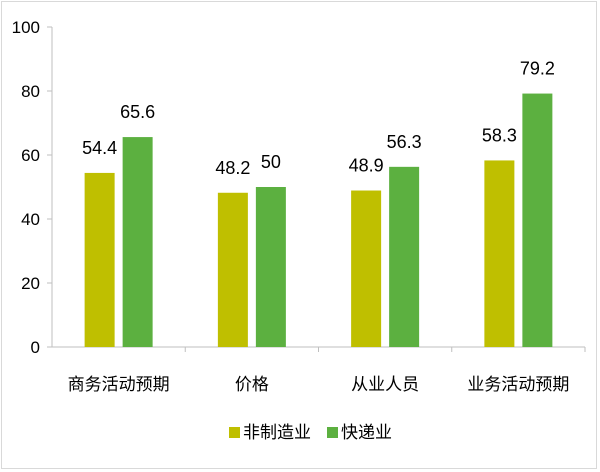  Describe the element at coordinates (35, 347) in the screenshot. I see `y-tick-label: 0` at that location.